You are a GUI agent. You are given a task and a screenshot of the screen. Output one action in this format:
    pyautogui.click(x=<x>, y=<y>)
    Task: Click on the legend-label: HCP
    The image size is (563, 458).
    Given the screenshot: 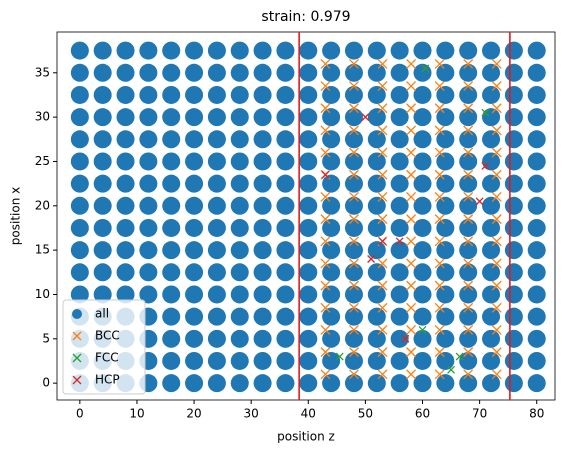 What is the action you would take?
    pyautogui.click(x=107, y=380)
    